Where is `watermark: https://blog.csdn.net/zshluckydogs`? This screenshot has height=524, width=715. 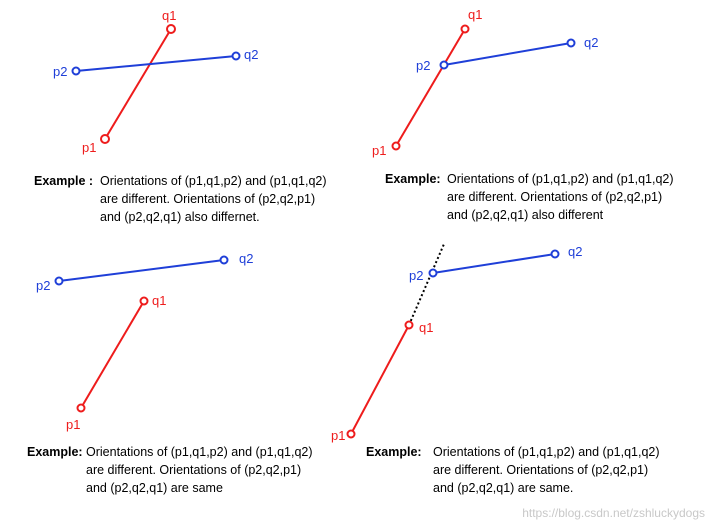
watermark: https://blog.csdn.net/zshluckydogs is located at coordinates (613, 513).